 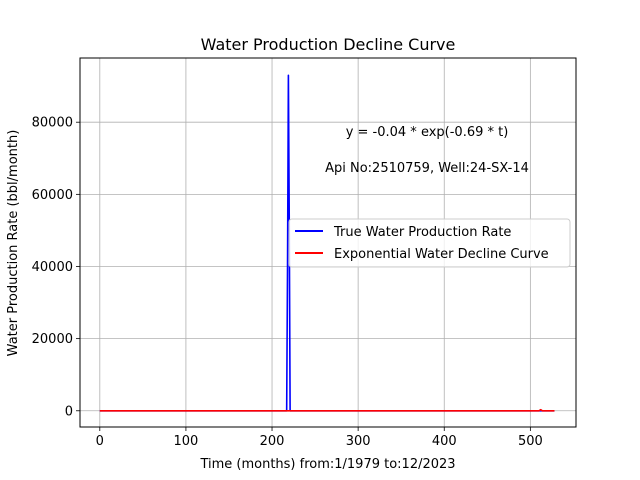 What do you see at coordinates (186, 441) in the screenshot?
I see `x-tick-label: 100` at bounding box center [186, 441].